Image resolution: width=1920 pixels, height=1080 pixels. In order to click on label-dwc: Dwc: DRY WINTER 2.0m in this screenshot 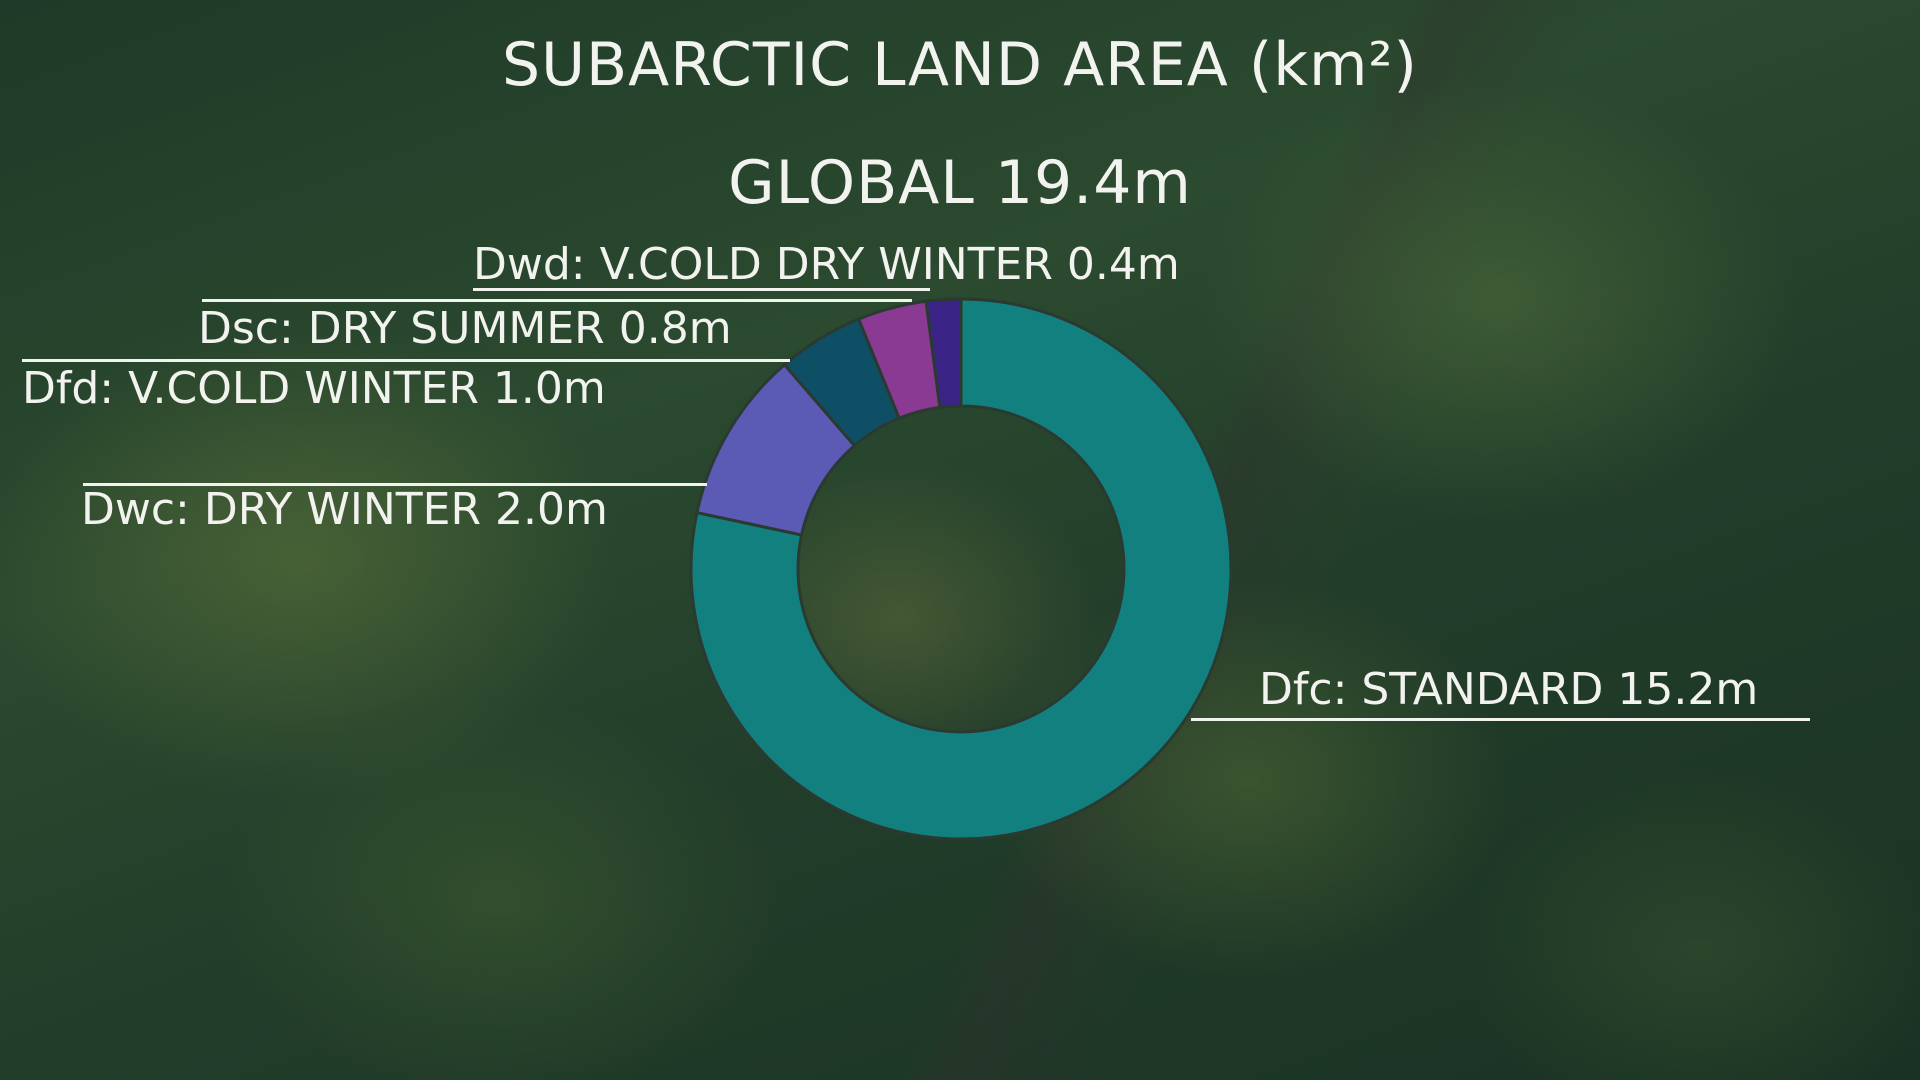, I will do `click(344, 509)`.